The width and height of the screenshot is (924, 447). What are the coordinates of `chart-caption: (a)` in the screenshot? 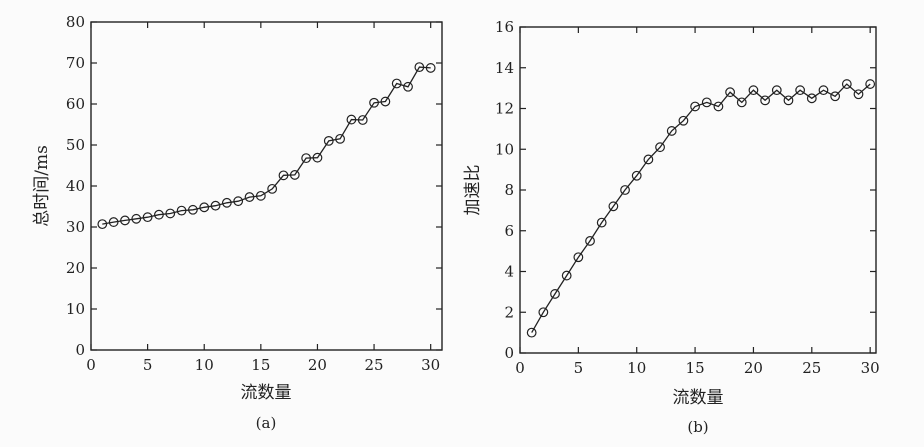 It's located at (266, 423).